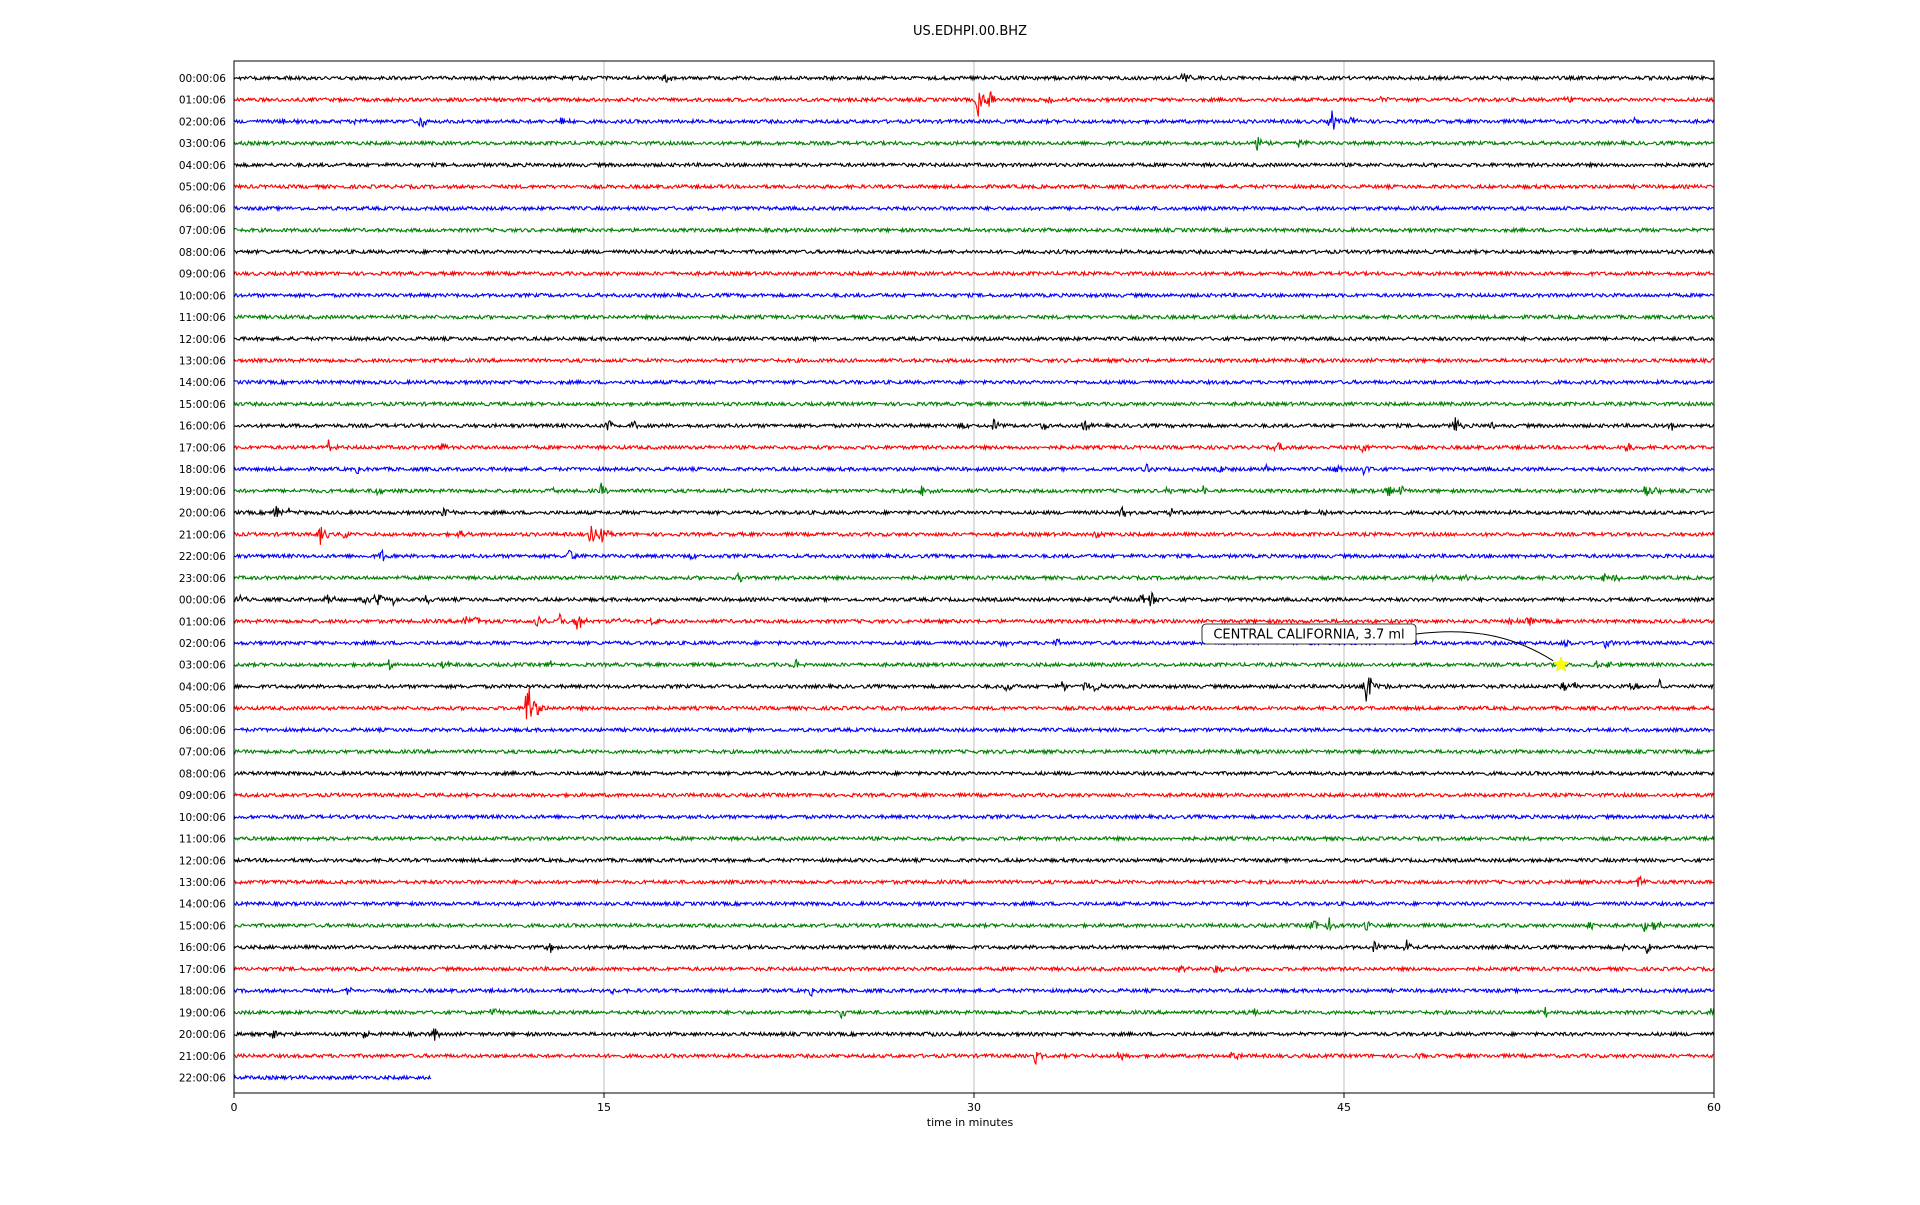 This screenshot has height=1205, width=1920. Describe the element at coordinates (1344, 1107) in the screenshot. I see `x-tick-label: 45` at that location.